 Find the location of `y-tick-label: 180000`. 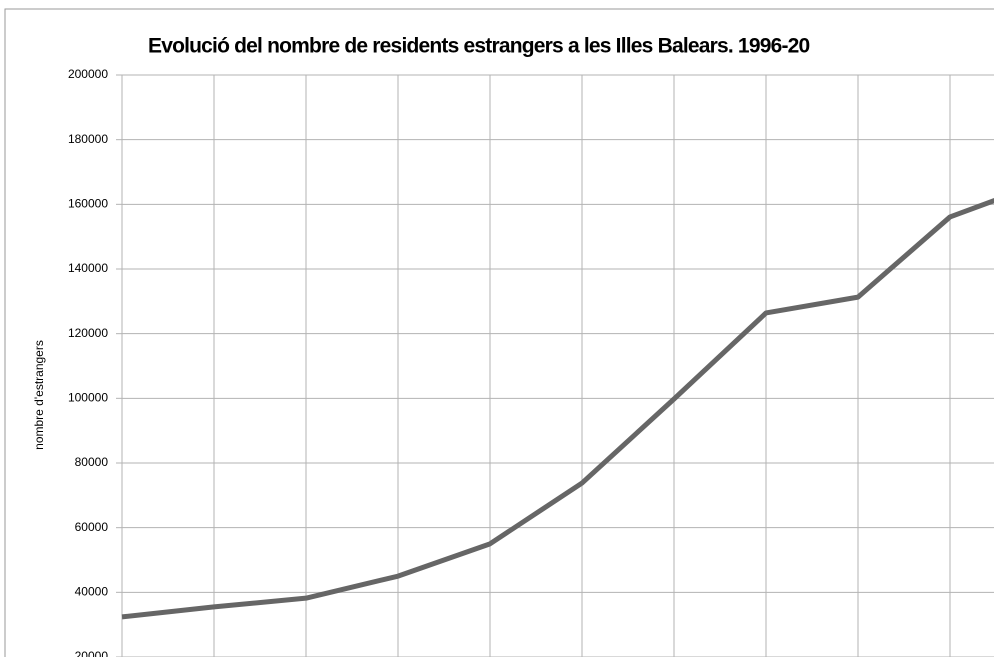

y-tick-label: 180000 is located at coordinates (88, 139).